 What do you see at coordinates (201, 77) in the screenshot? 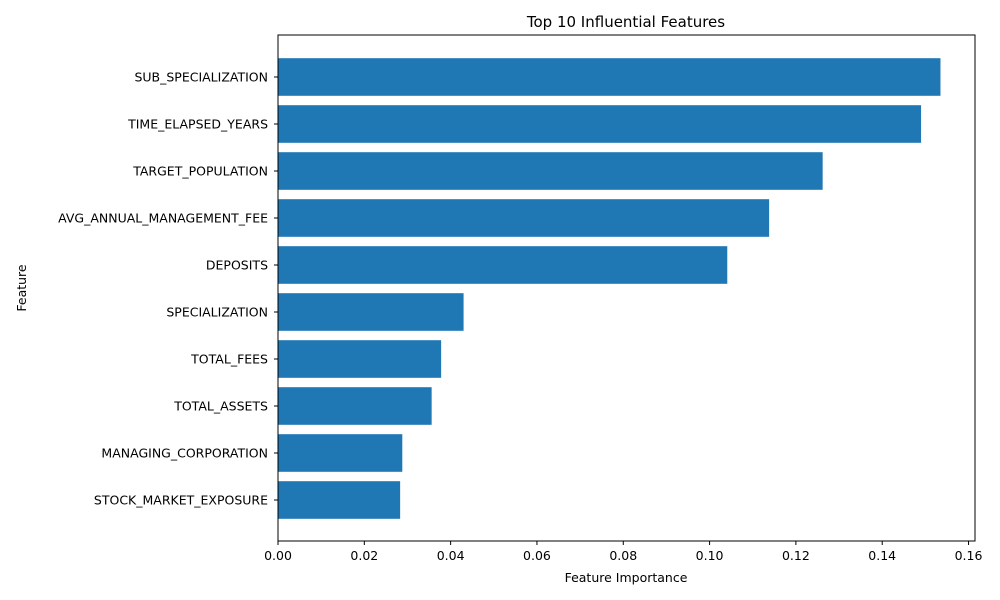
I see `y-tick-label: SUB_SPECIALIZATION` at bounding box center [201, 77].